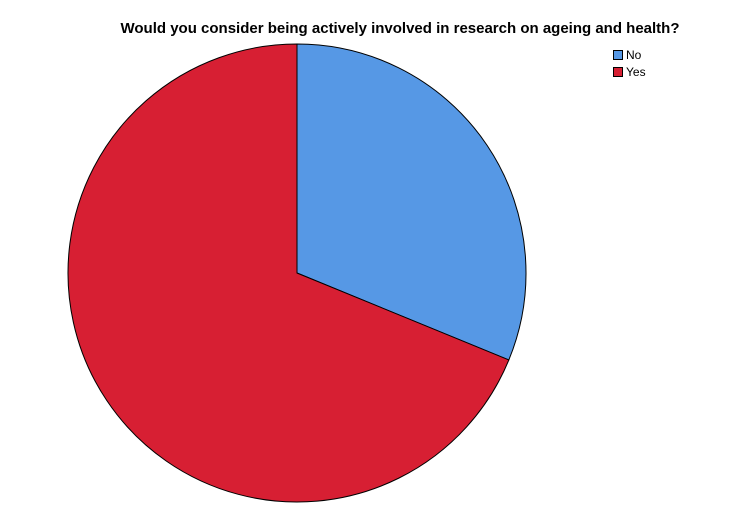 This screenshot has width=733, height=513. Describe the element at coordinates (634, 54) in the screenshot. I see `legend-label-no: No` at that location.